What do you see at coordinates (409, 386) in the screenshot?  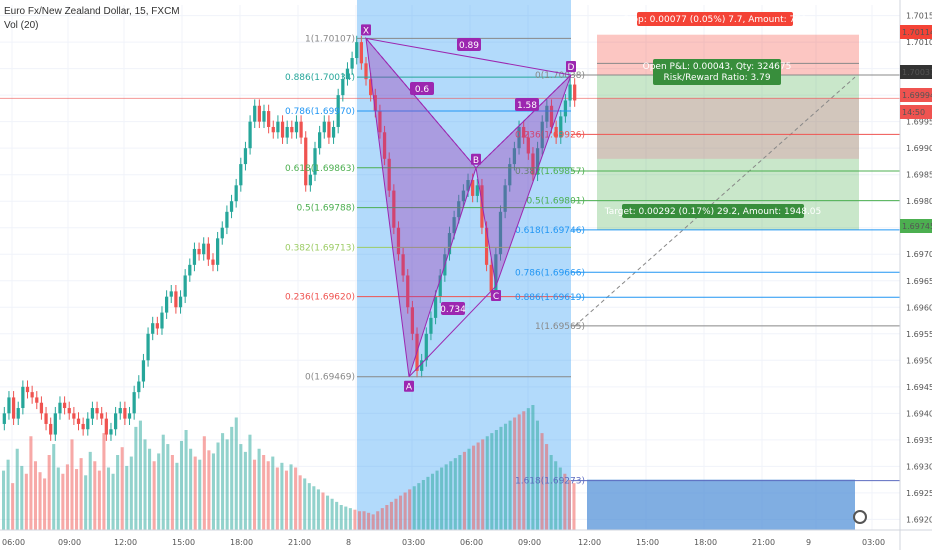 I see `pattern-point-marker` at bounding box center [409, 386].